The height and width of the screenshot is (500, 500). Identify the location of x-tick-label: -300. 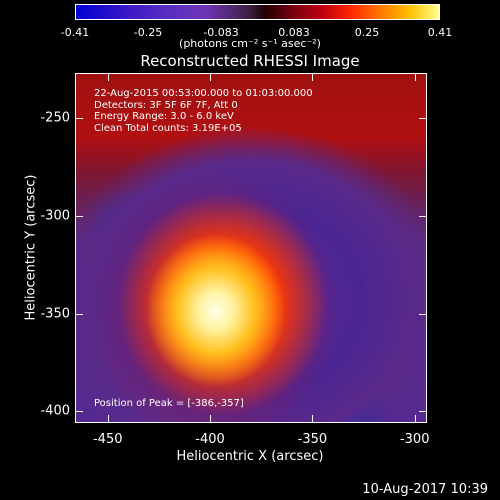
(414, 439).